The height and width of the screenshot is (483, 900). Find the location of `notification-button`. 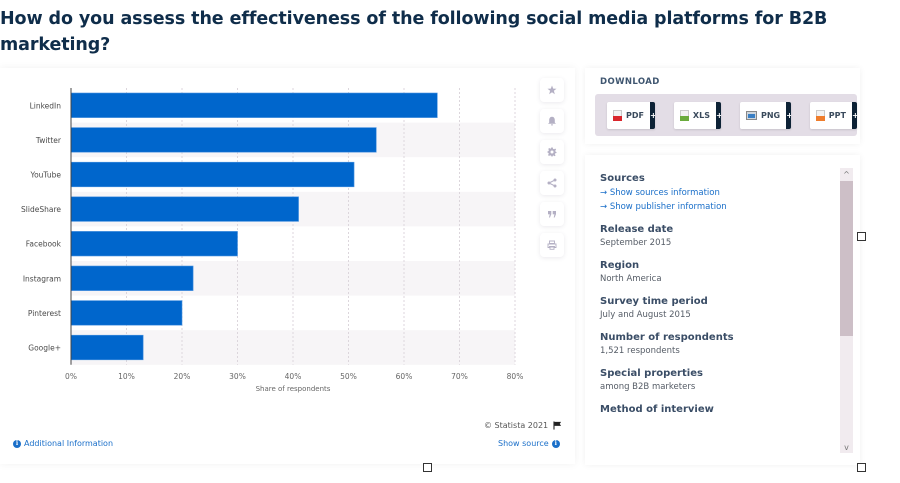

notification-button is located at coordinates (552, 121).